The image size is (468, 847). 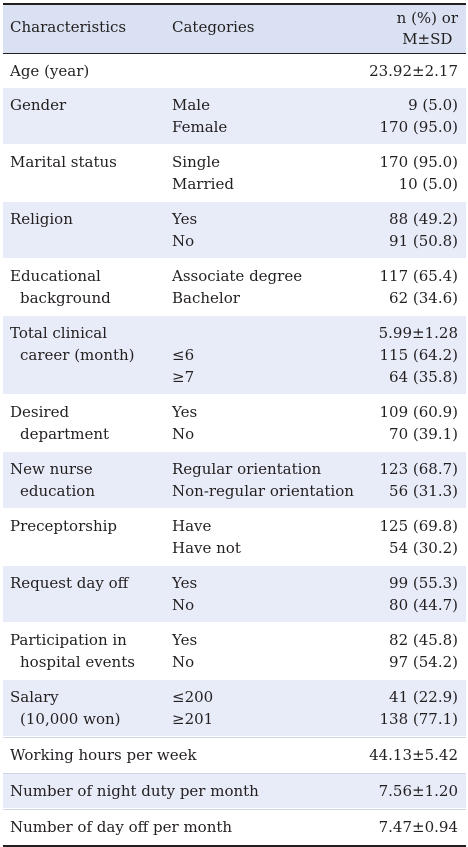 I want to click on value-line: 10 (5.0), so click(x=428, y=184).